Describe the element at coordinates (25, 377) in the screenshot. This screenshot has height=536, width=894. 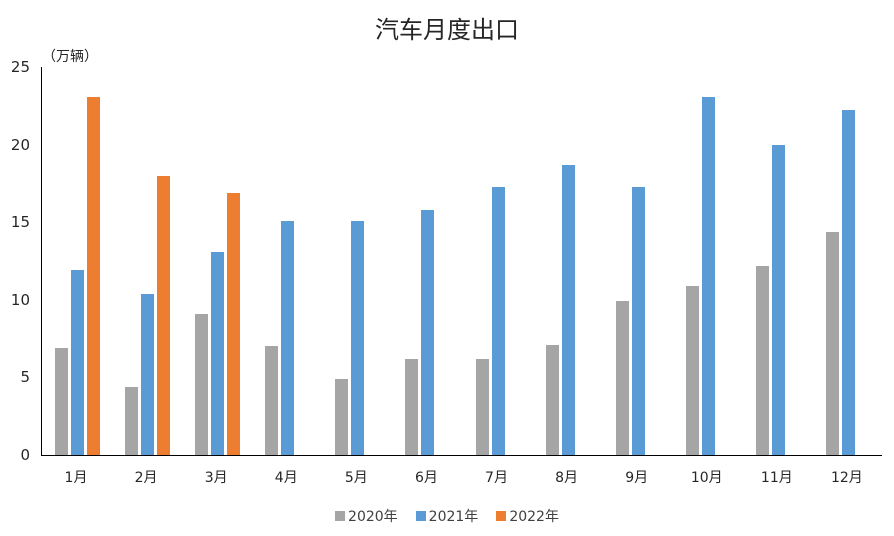
I see `y-tick-label: 5` at that location.